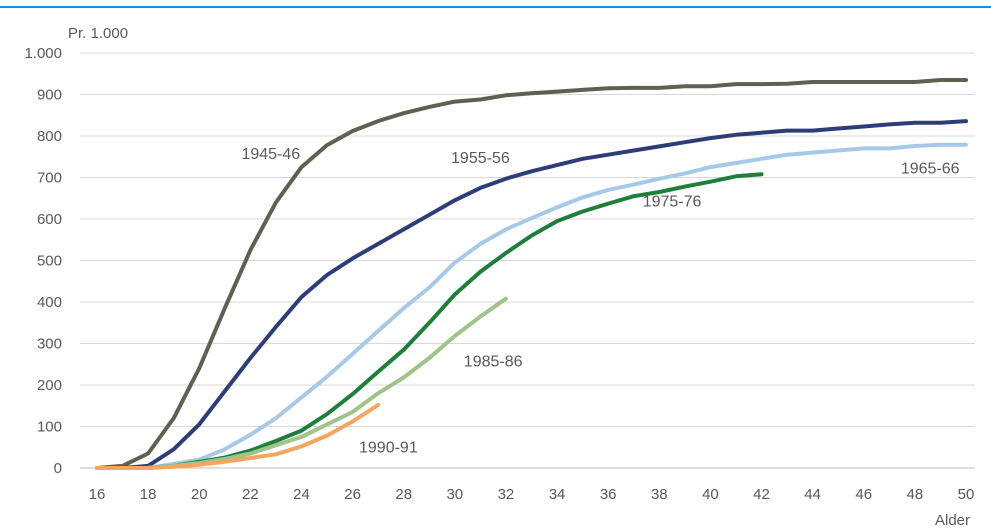  I want to click on y-tick-label: 600, so click(49, 219).